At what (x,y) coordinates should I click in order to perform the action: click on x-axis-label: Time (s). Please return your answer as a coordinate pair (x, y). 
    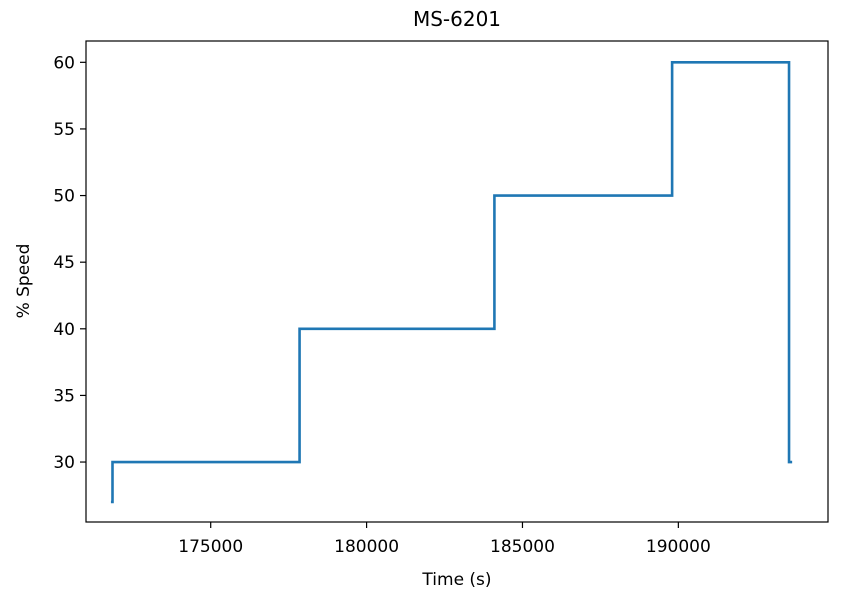
    Looking at the image, I should click on (456, 580).